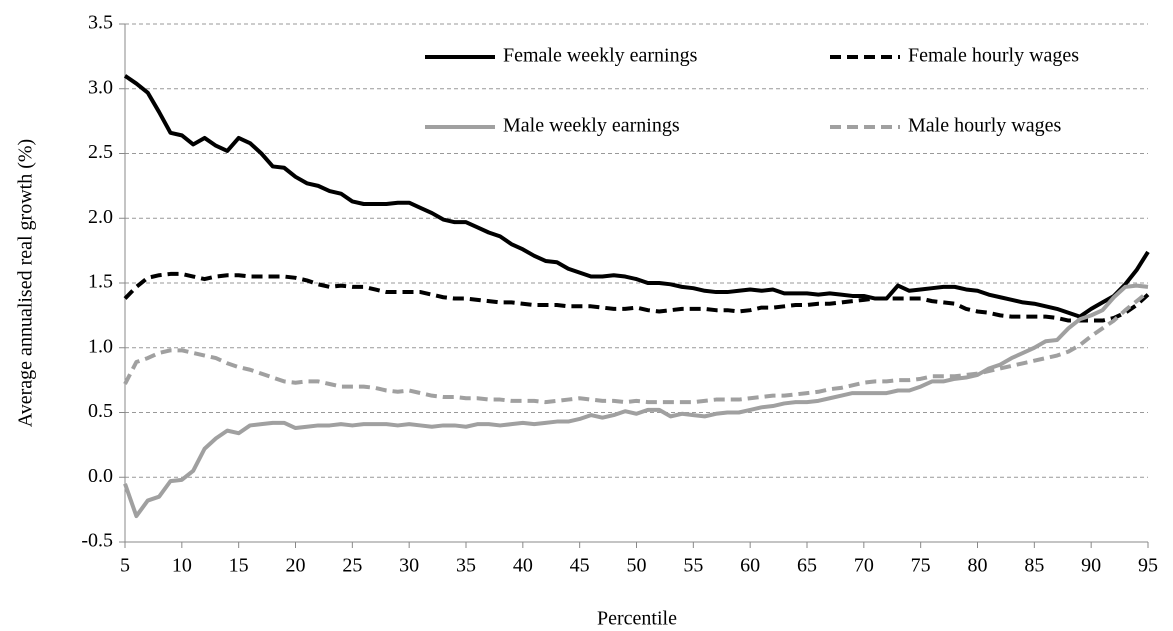 This screenshot has height=631, width=1173. Describe the element at coordinates (807, 566) in the screenshot. I see `x-tick-label: 65` at that location.